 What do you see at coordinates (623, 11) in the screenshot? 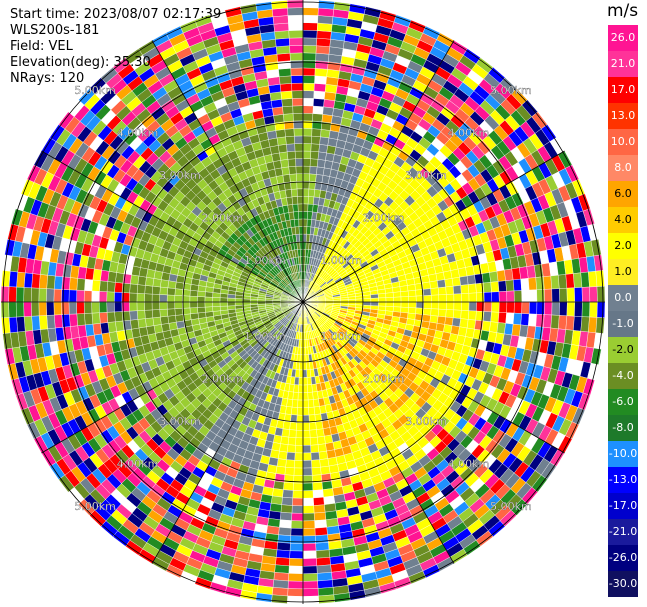
I see `colorbar-unit: m/s` at bounding box center [623, 11].